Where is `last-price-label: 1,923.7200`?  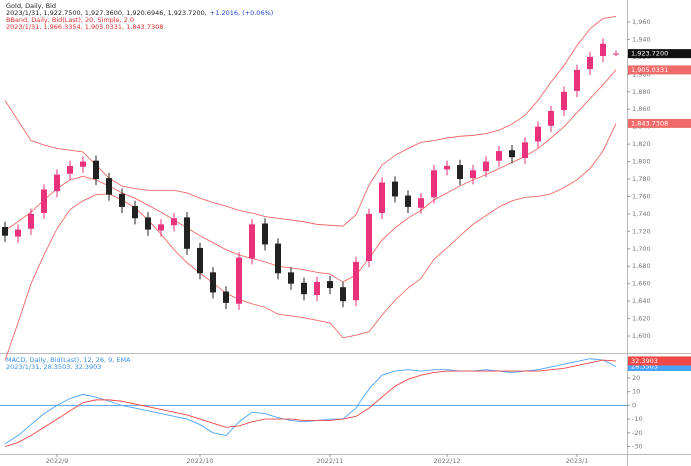
last-price-label: 1,923.7200 is located at coordinates (649, 54).